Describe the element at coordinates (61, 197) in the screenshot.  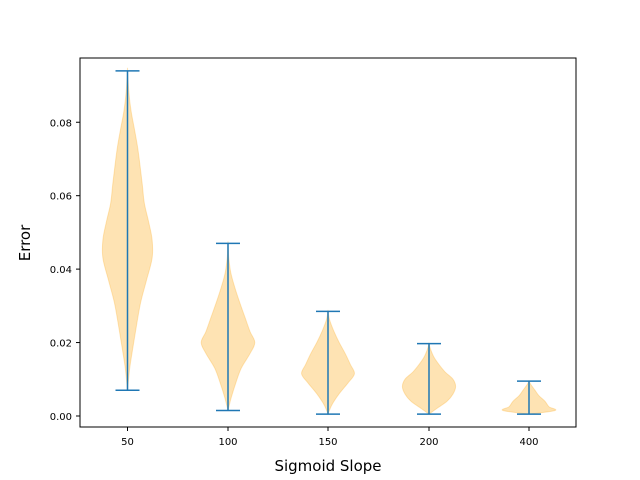
I see `y-tick-label: 0.06` at that location.